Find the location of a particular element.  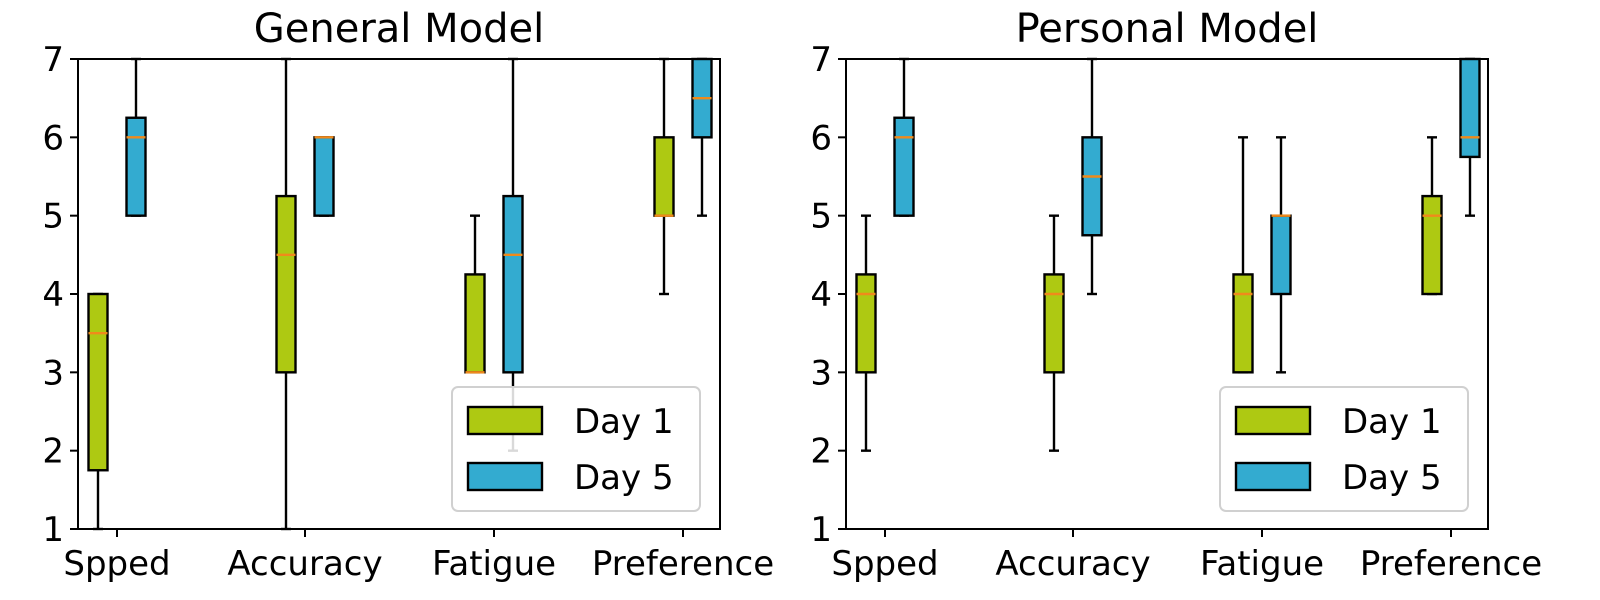

chart-title: General Model is located at coordinates (399, 29).